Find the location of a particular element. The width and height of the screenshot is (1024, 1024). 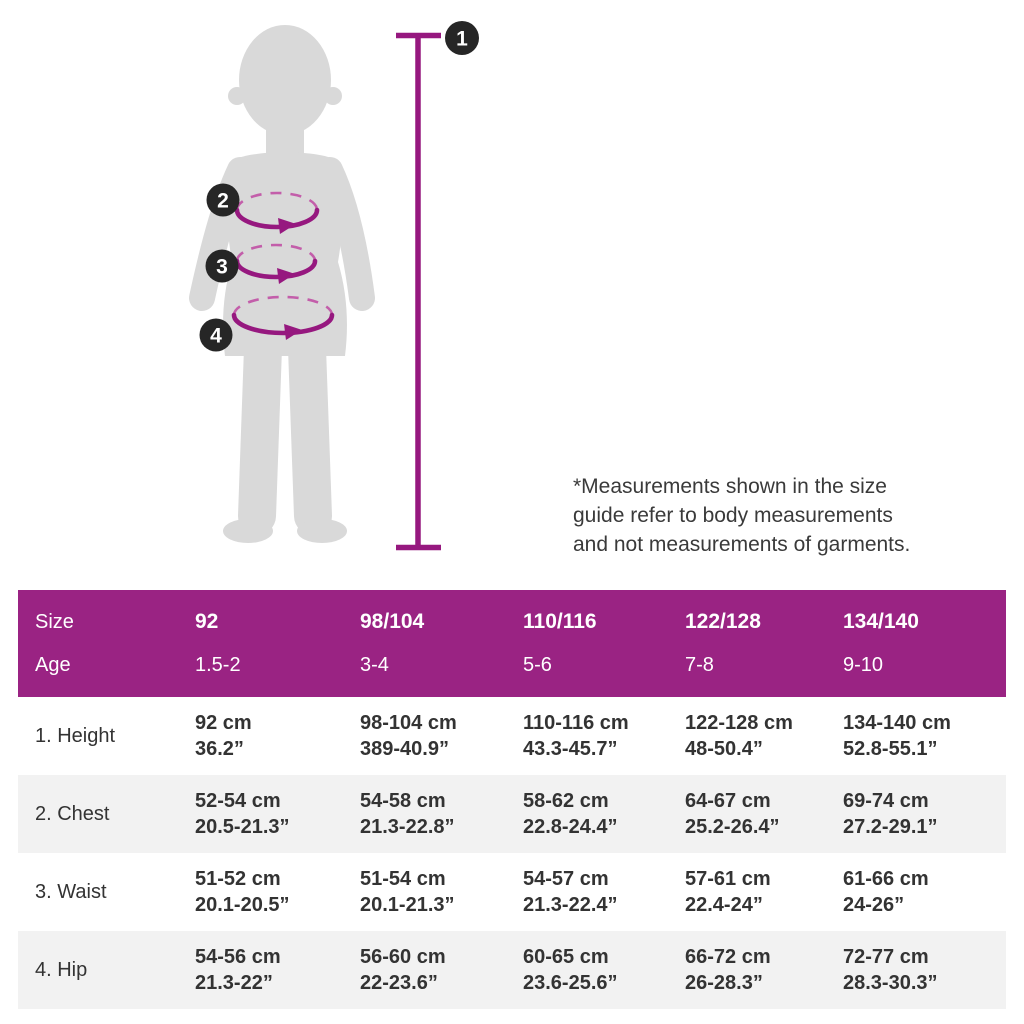

measurement-note-line: guide refer to body measurements is located at coordinates (733, 515).